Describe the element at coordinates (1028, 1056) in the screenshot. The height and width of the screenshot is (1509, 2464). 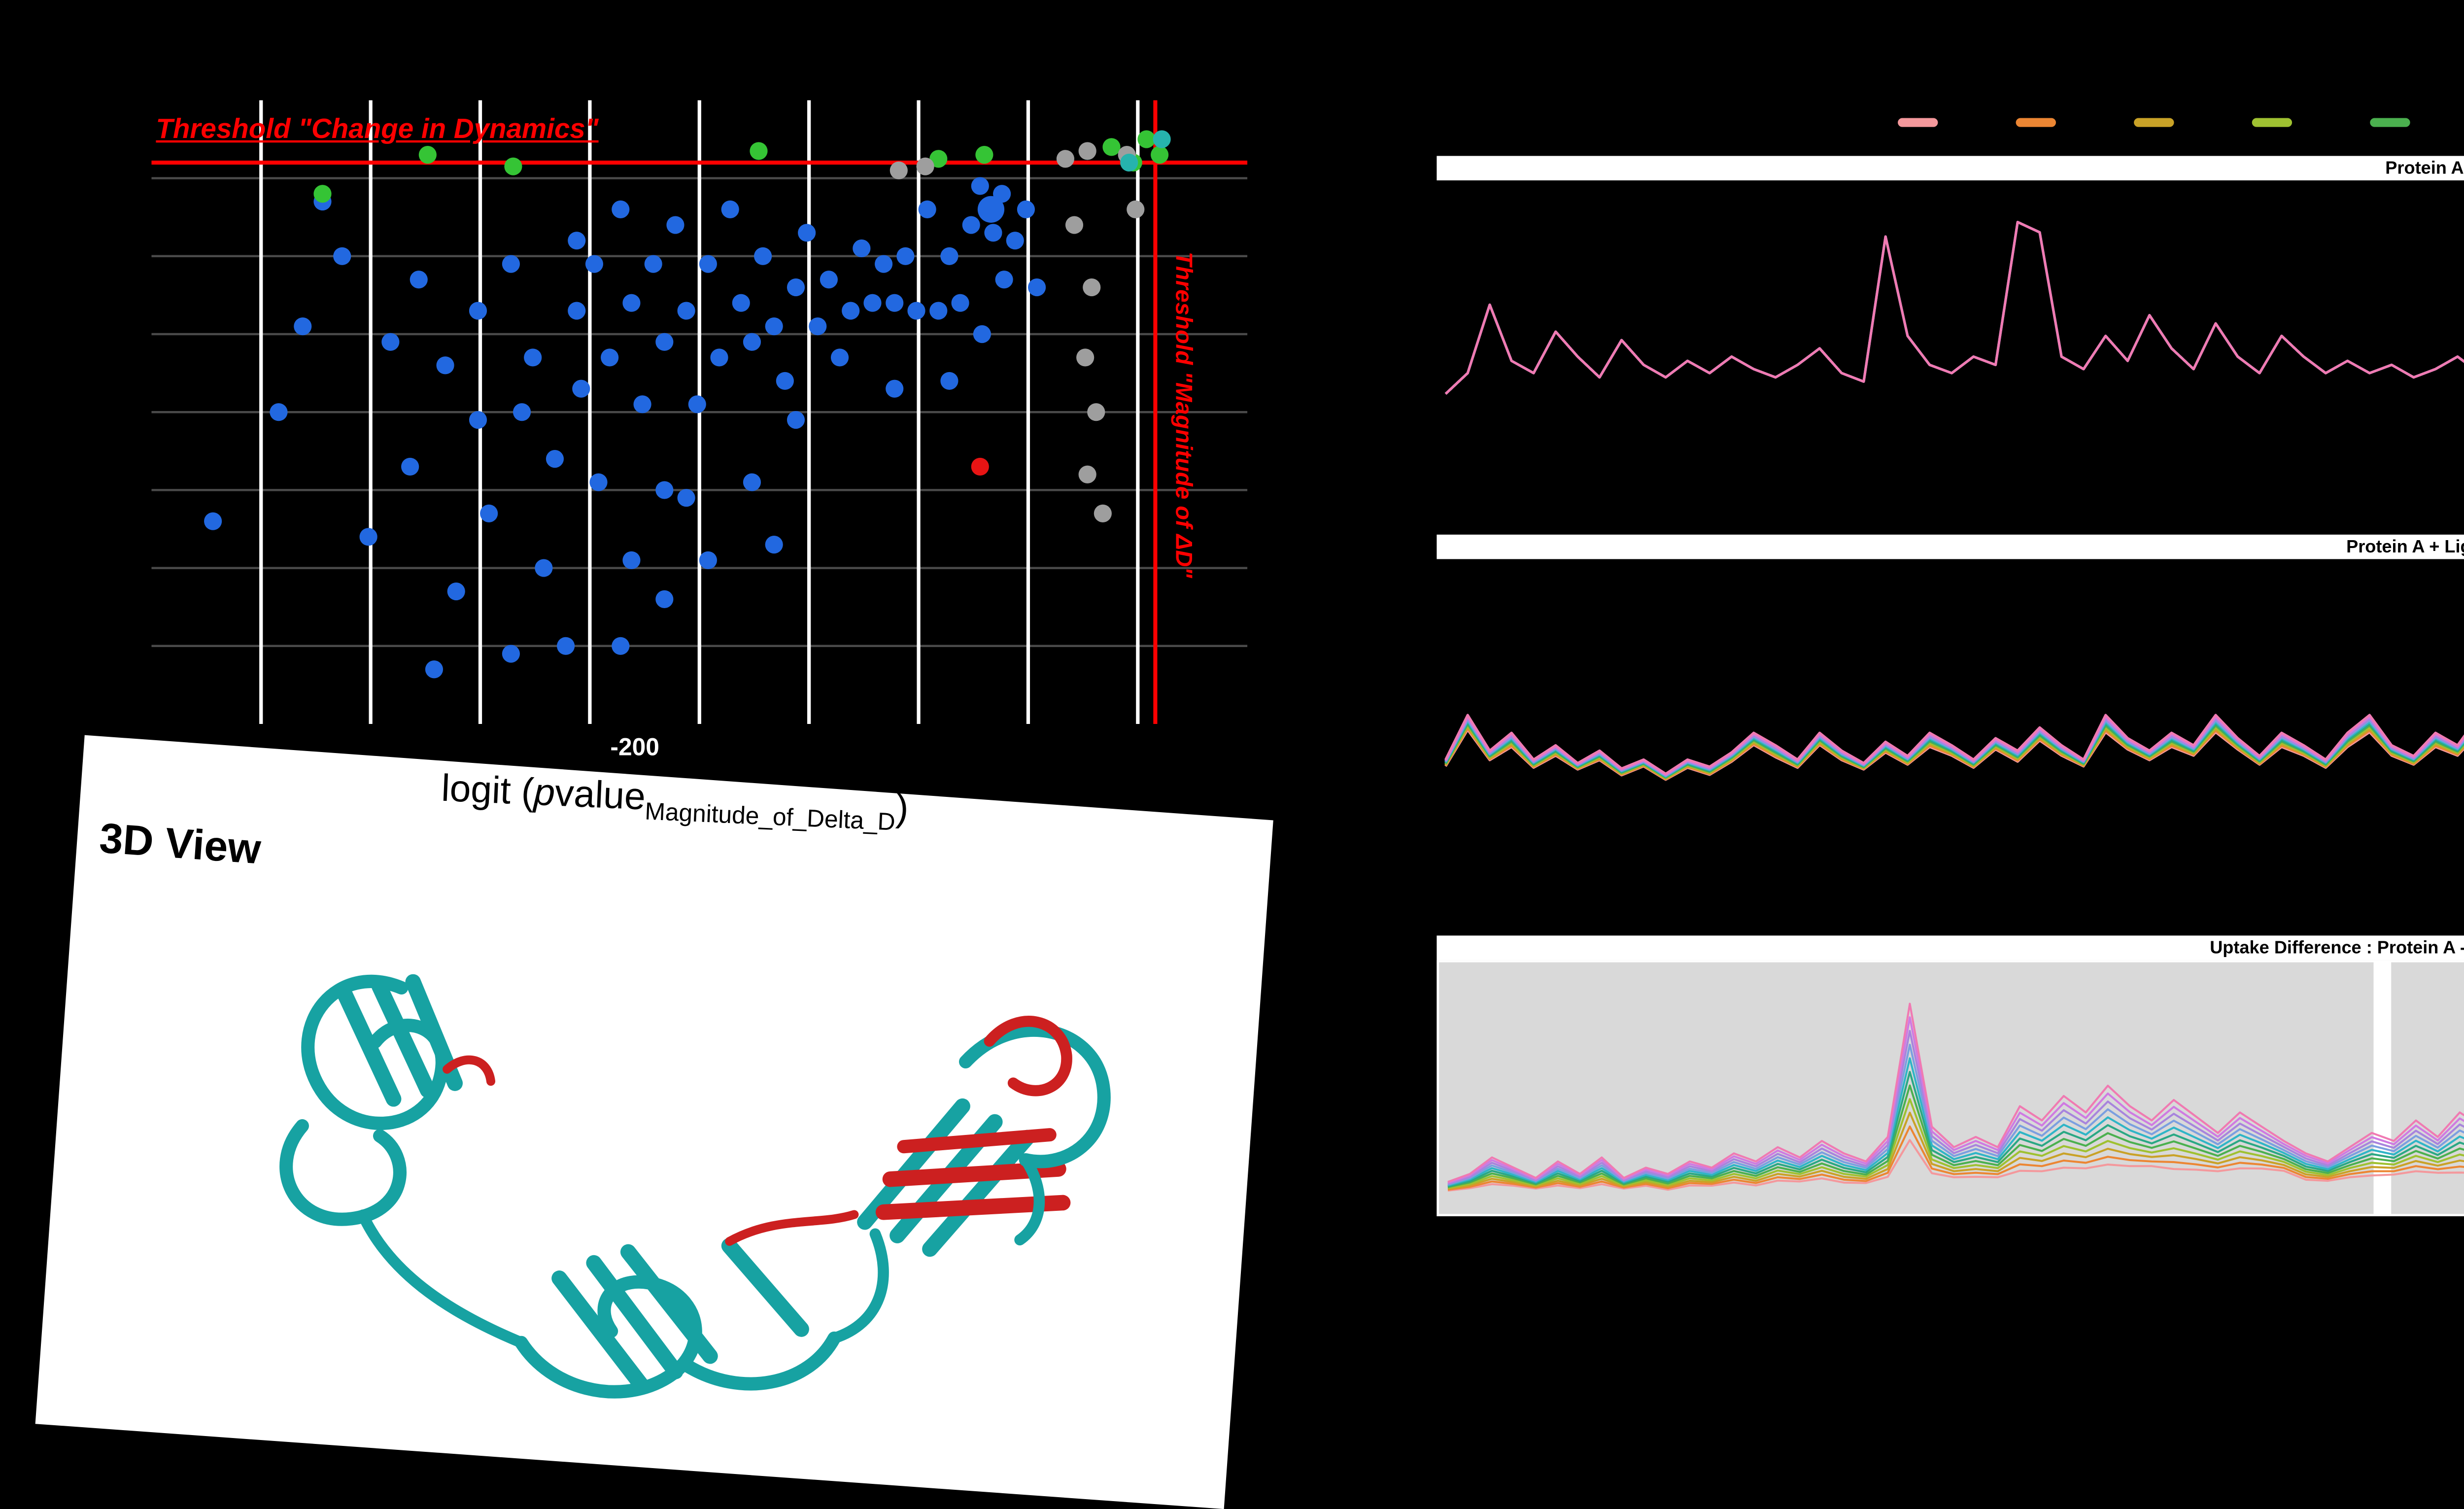
I see `red-helix` at that location.